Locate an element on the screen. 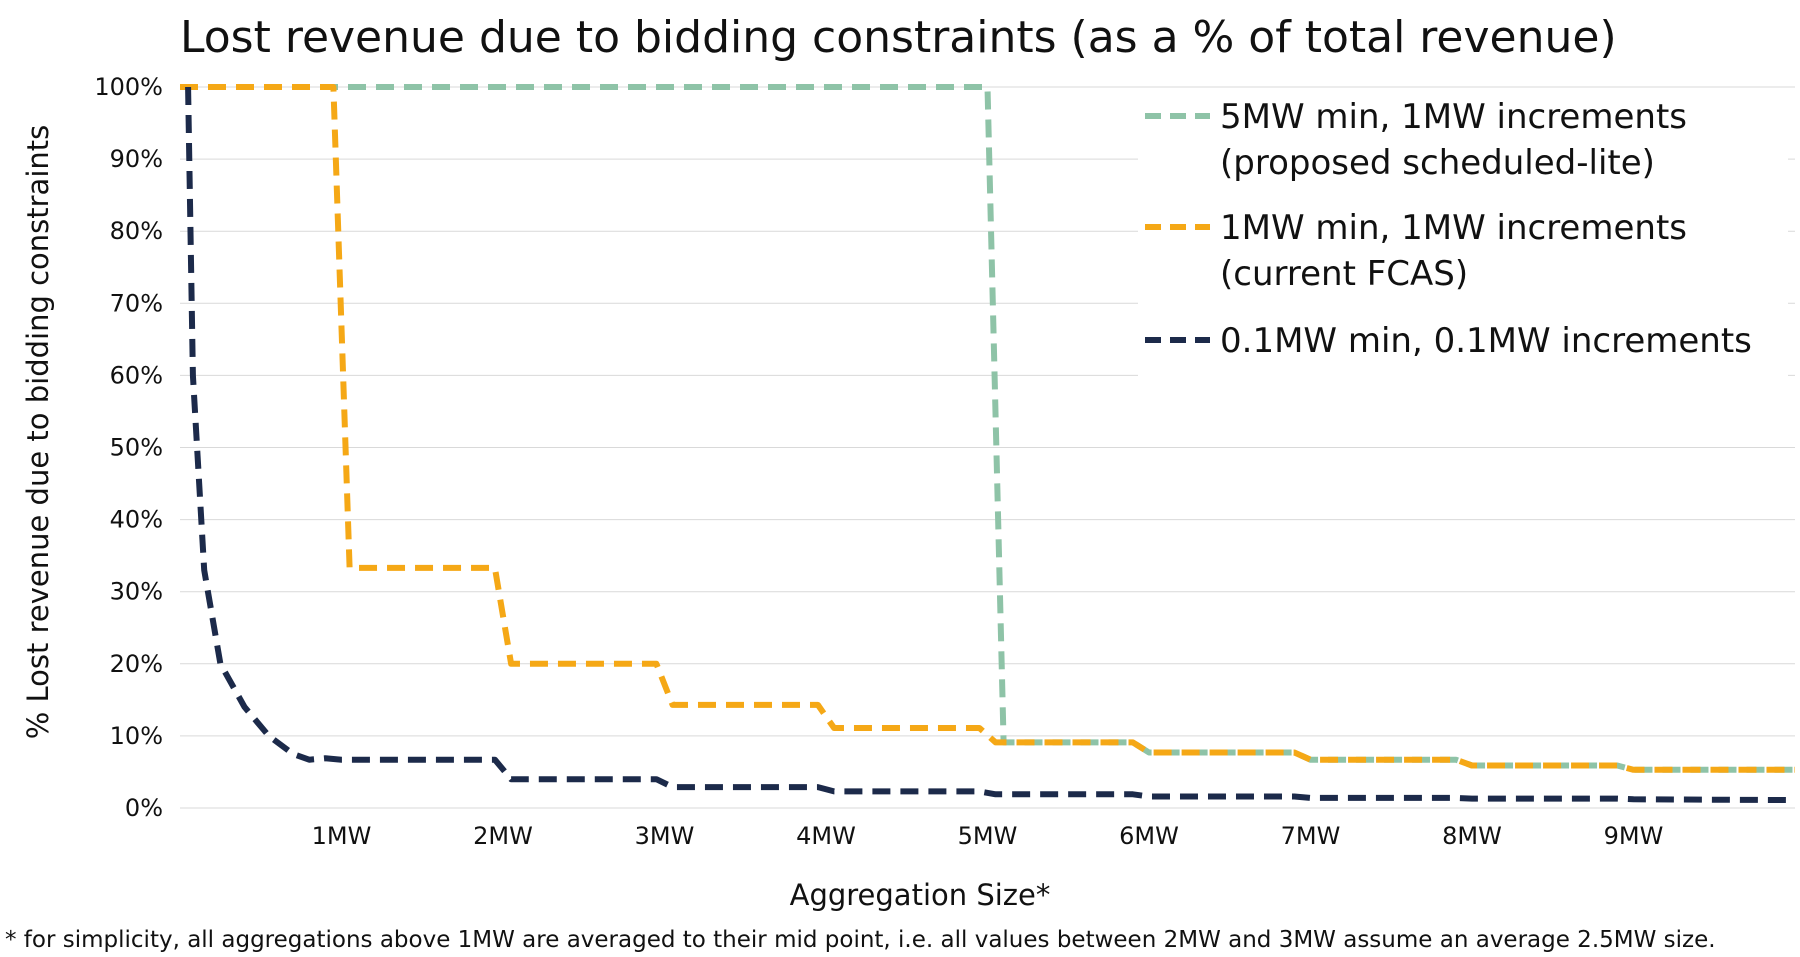  y-tick-label: 20% is located at coordinates (136, 664).